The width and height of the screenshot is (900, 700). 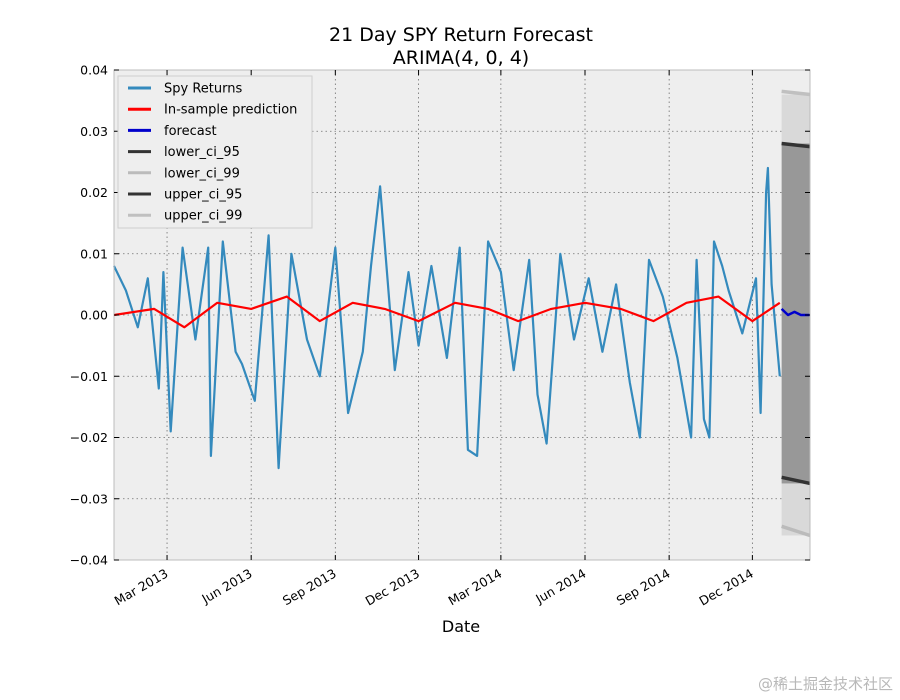 I want to click on chart-subtitle: ARIMA(4, 0, 4), so click(x=461, y=58).